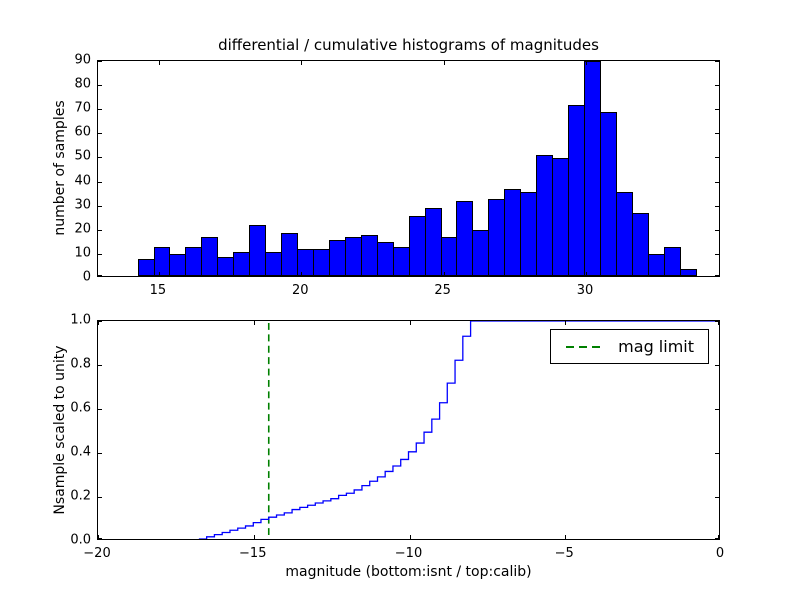 Image resolution: width=800 pixels, height=600 pixels. I want to click on histogram-xtick-label: 25, so click(442, 290).